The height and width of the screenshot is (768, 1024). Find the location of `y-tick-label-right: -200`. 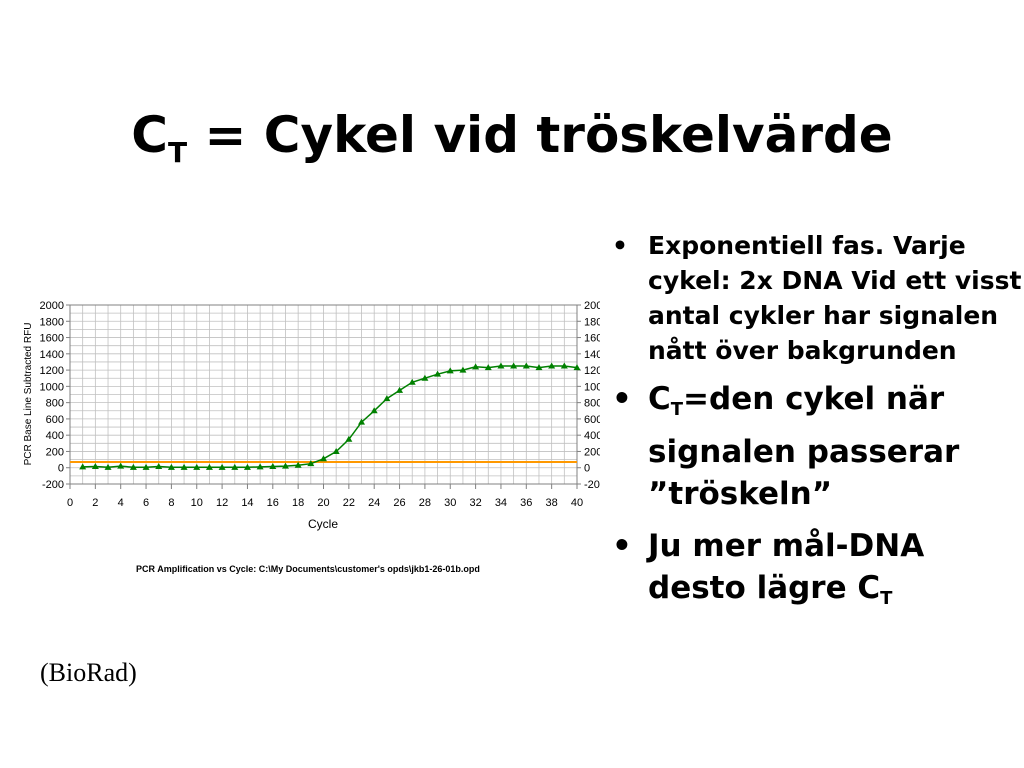

y-tick-label-right: -200 is located at coordinates (592, 485).